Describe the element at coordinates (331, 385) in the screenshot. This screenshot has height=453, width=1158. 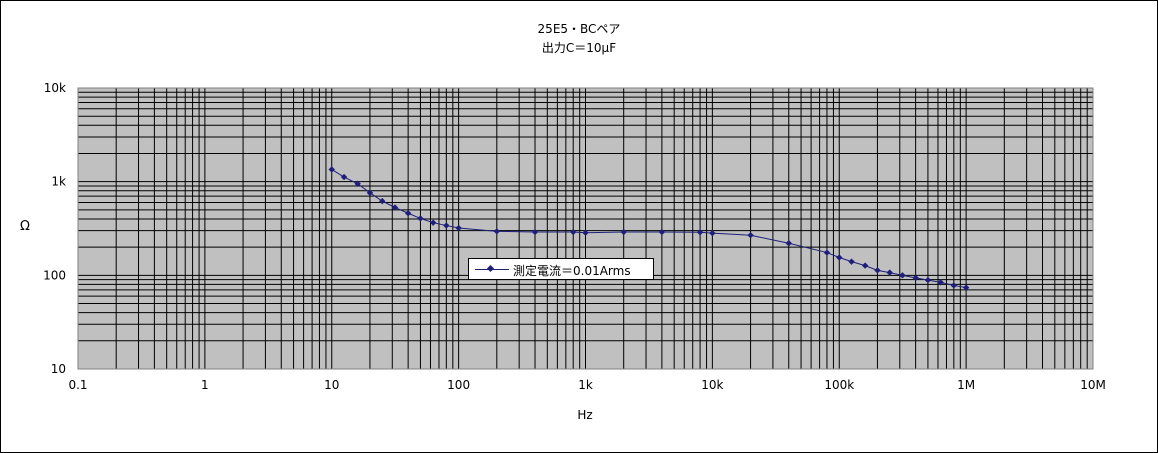
I see `x-tick-label: 10` at that location.